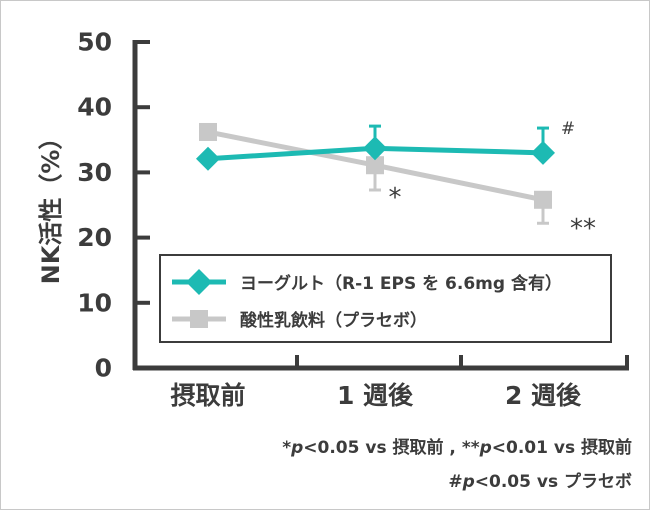 The width and height of the screenshot is (650, 510). I want to click on y-tick-label: 0, so click(103, 368).